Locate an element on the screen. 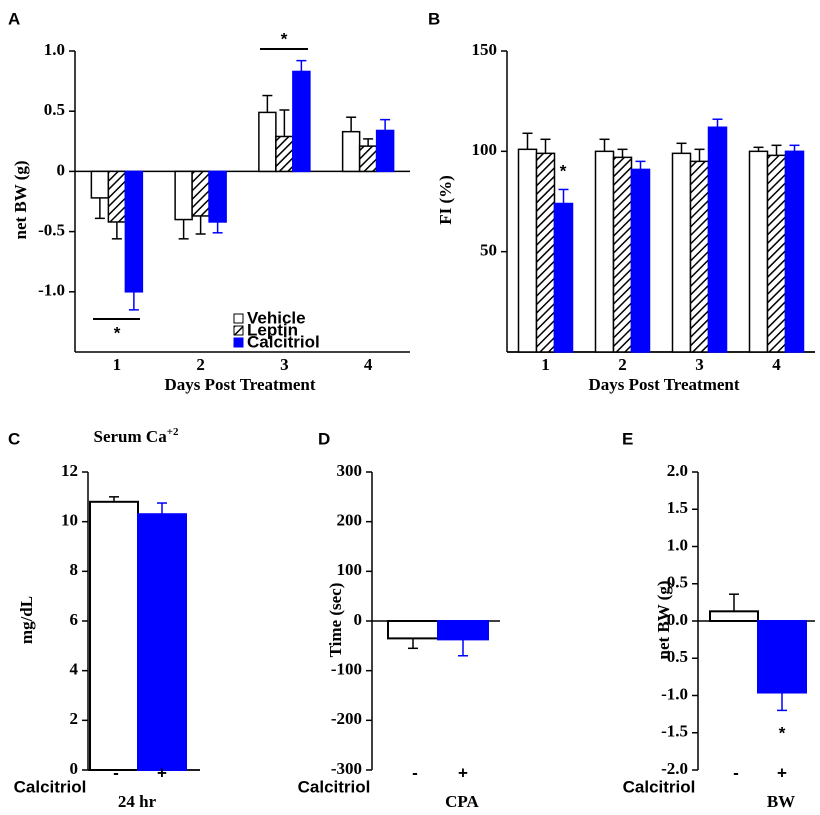  panel-title: Serum Ca+2 is located at coordinates (136, 436).